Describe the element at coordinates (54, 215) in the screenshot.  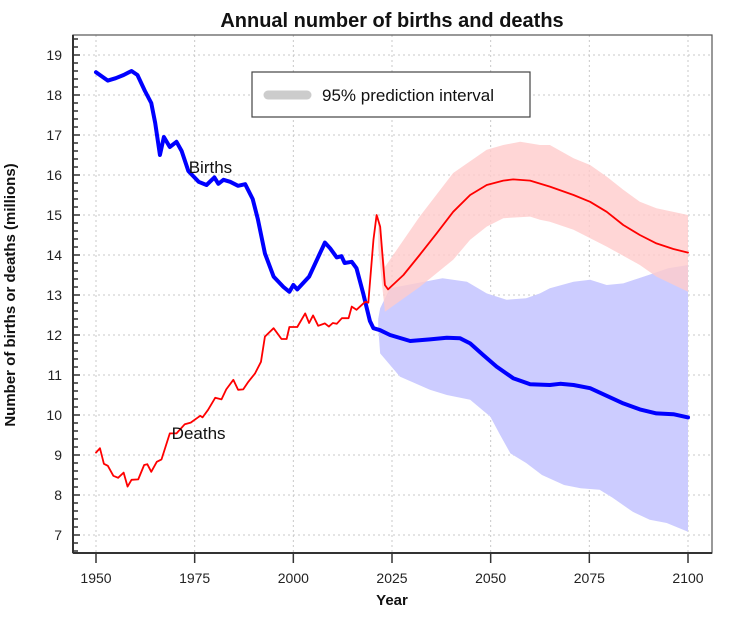
I see `y-tick-label-15: 15` at that location.